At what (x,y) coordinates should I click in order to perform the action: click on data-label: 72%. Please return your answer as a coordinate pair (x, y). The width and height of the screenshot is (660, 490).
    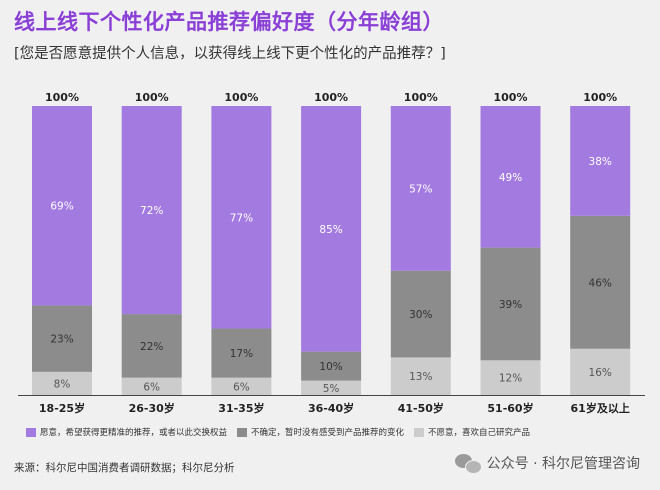
    Looking at the image, I should click on (151, 211).